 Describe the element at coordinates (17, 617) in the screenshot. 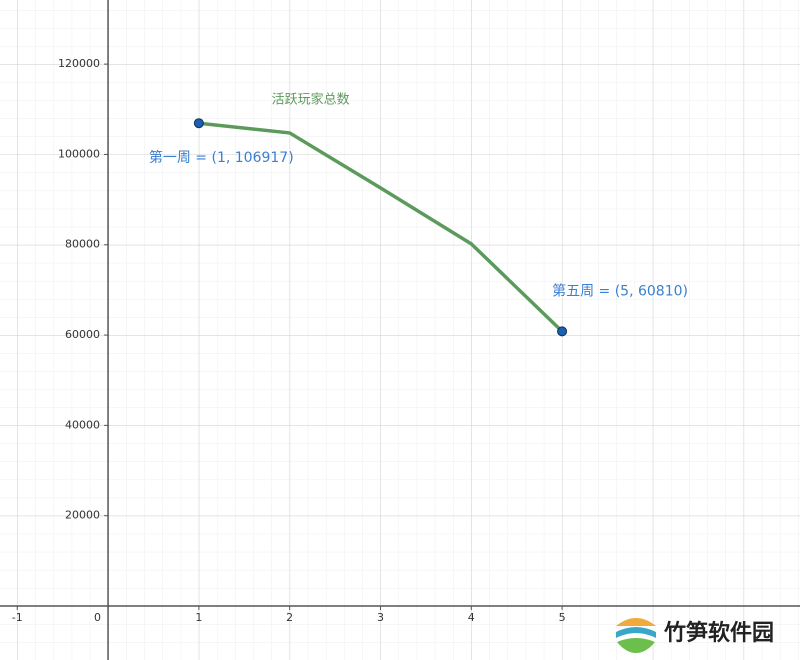

I see `x-tick-label: -1` at that location.